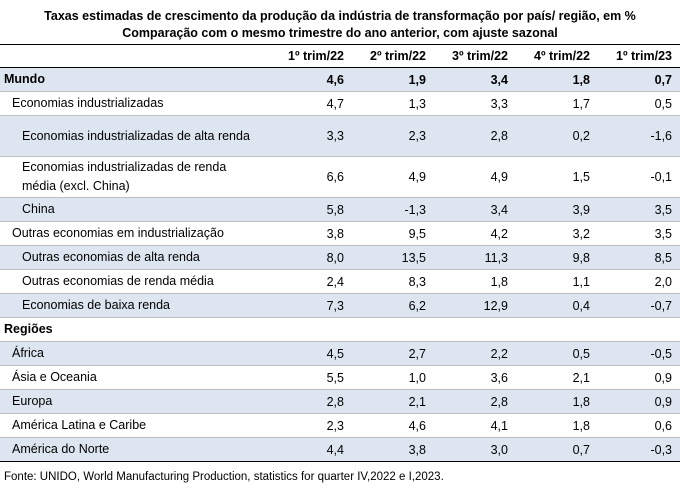 The image size is (680, 496). Describe the element at coordinates (393, 233) in the screenshot. I see `cell-value: 9,5` at that location.